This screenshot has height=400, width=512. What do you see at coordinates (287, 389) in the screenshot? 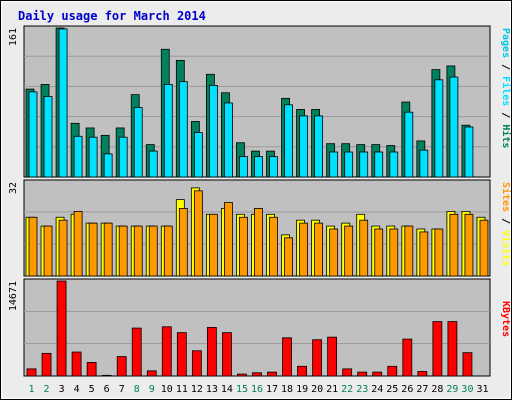
I see `x-tick-label: 18` at bounding box center [287, 389].